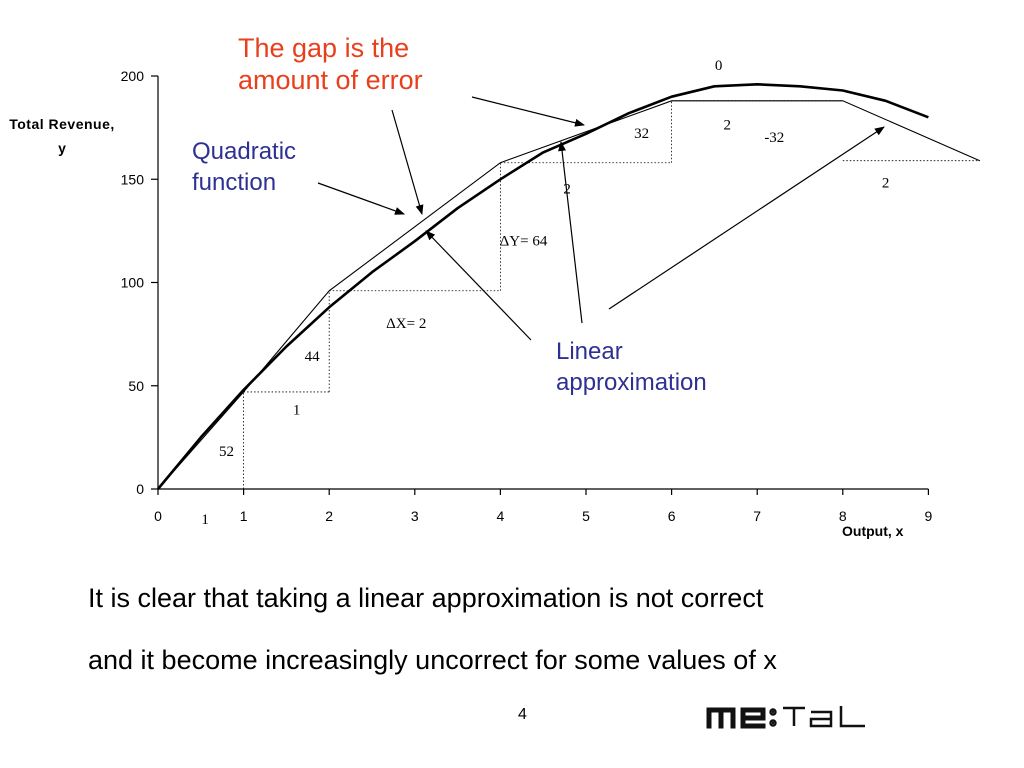  What do you see at coordinates (929, 516) in the screenshot?
I see `x-tick-label: 9` at bounding box center [929, 516].